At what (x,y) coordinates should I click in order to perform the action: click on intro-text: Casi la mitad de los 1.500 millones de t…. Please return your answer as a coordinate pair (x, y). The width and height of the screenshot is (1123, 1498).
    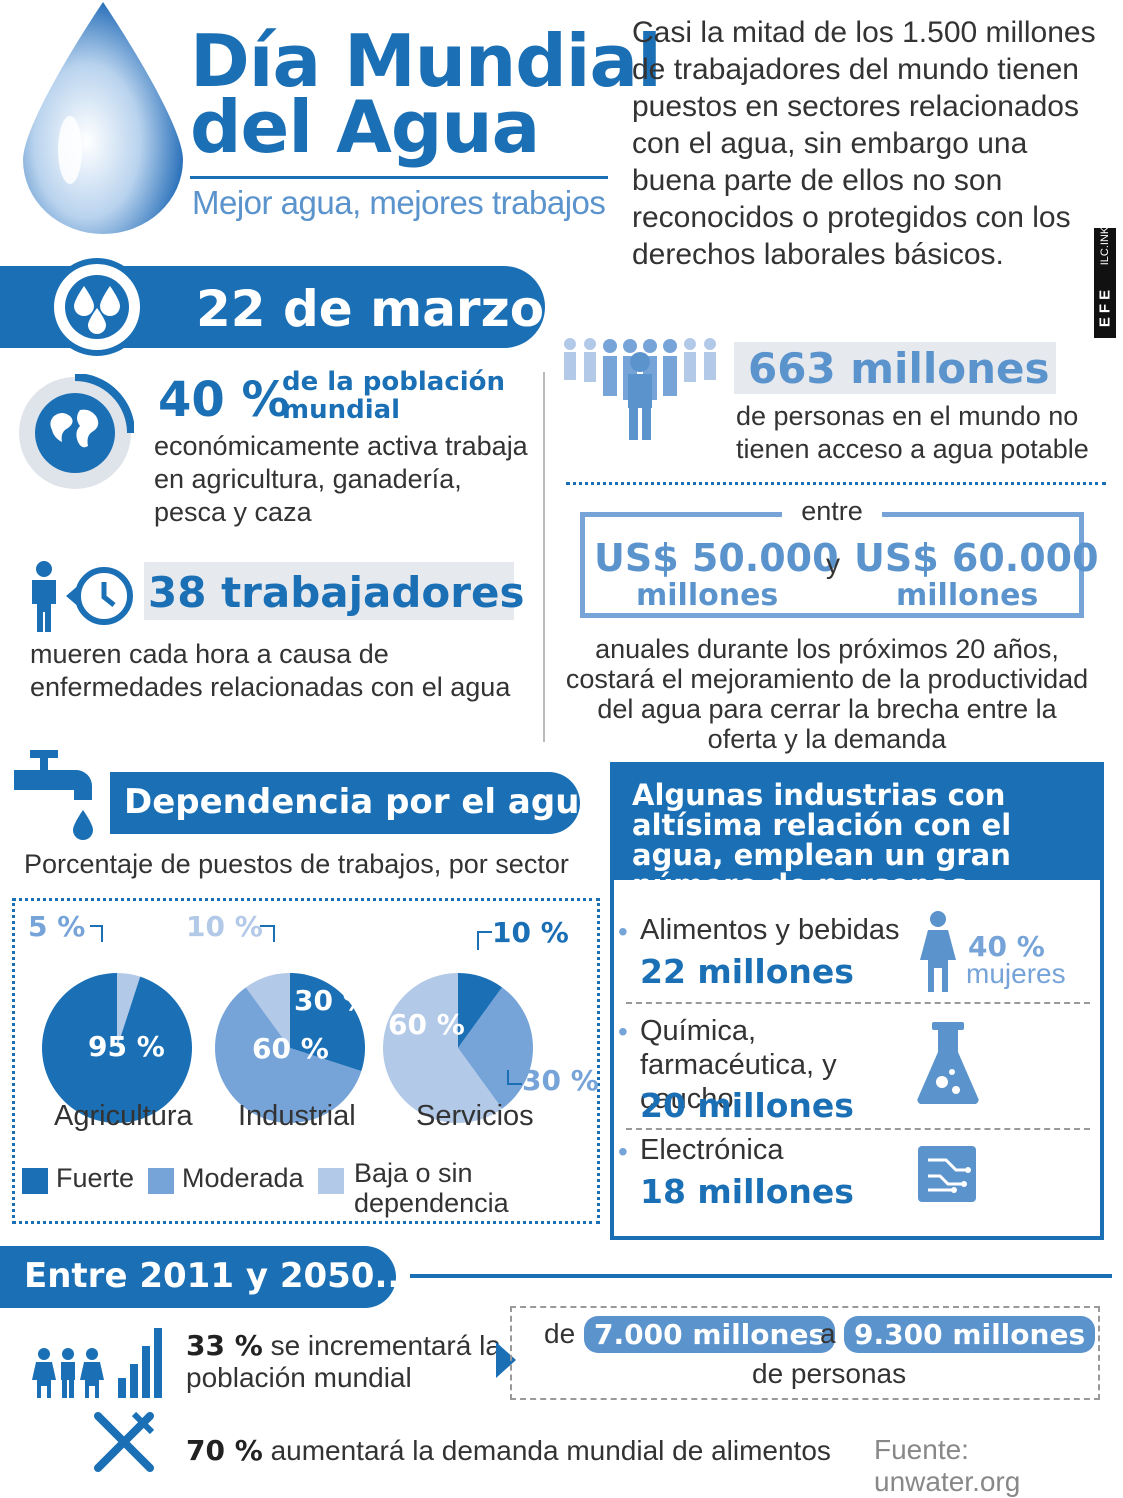
    Looking at the image, I should click on (864, 143).